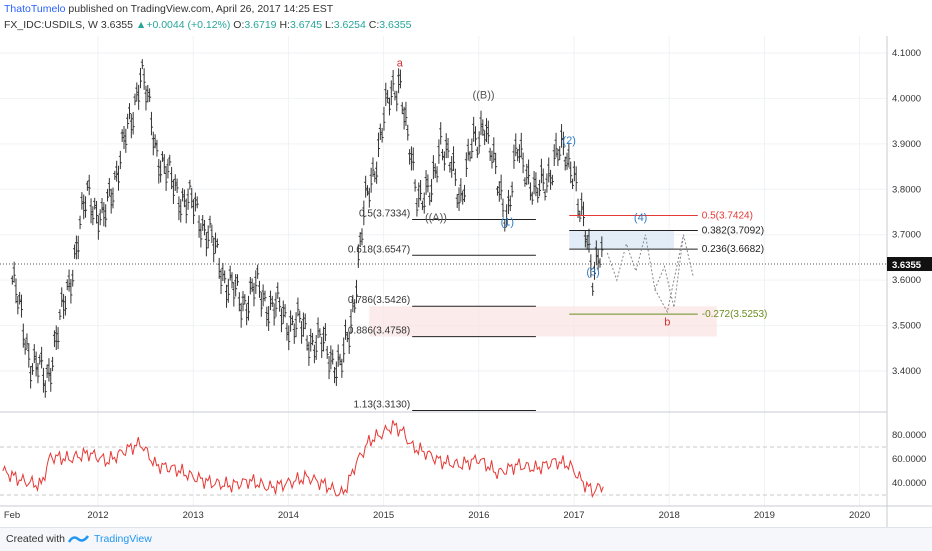 The height and width of the screenshot is (551, 932). I want to click on high-value: 3.6745, so click(306, 25).